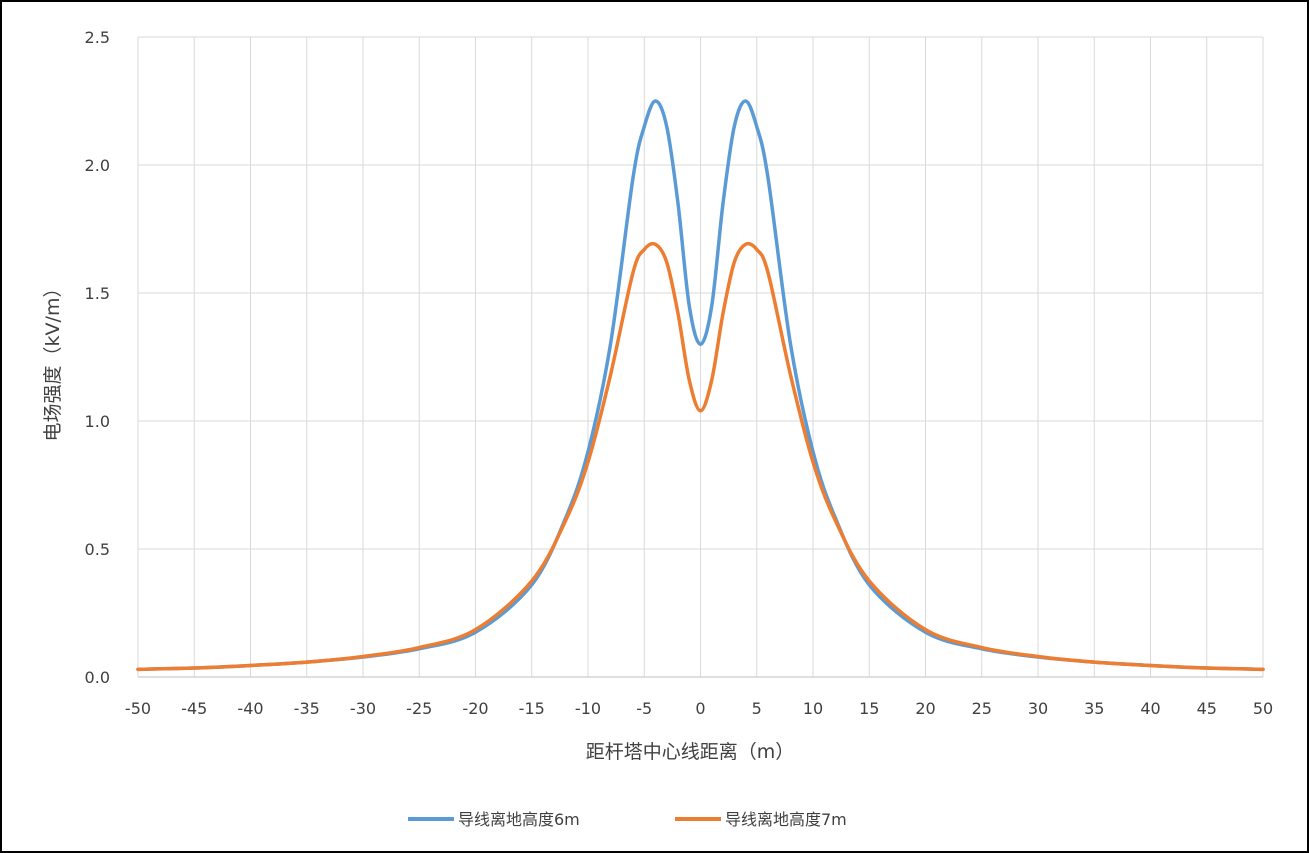  Describe the element at coordinates (138, 708) in the screenshot. I see `x-tick-label: -50` at that location.